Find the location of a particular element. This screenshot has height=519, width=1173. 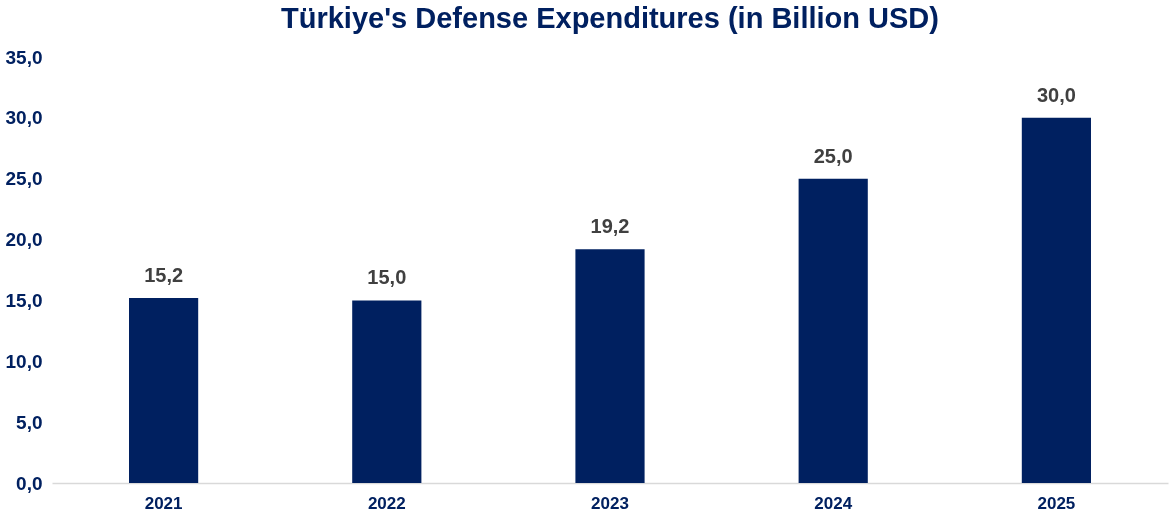

y-tick-label: 15,0 is located at coordinates (24, 300).